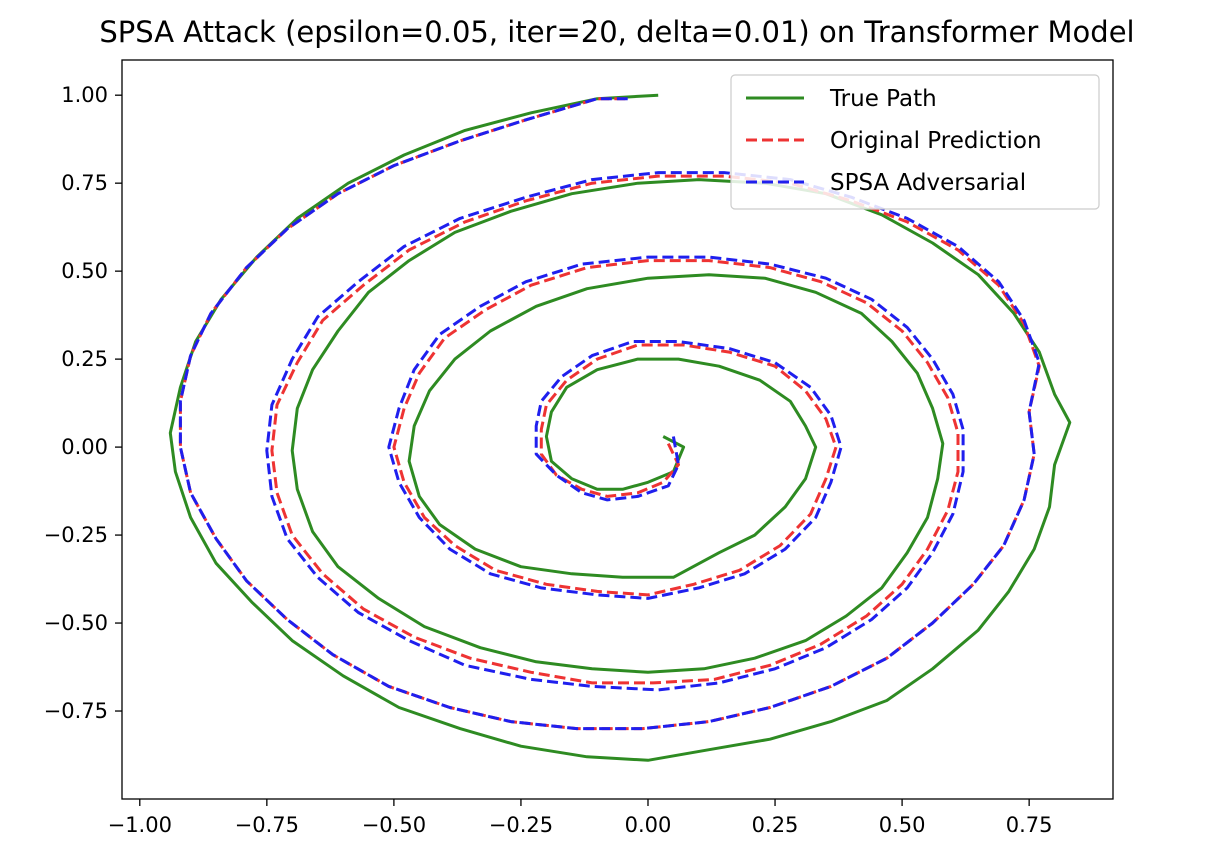  What do you see at coordinates (883, 99) in the screenshot?
I see `legend-label-true-path: True Path` at bounding box center [883, 99].